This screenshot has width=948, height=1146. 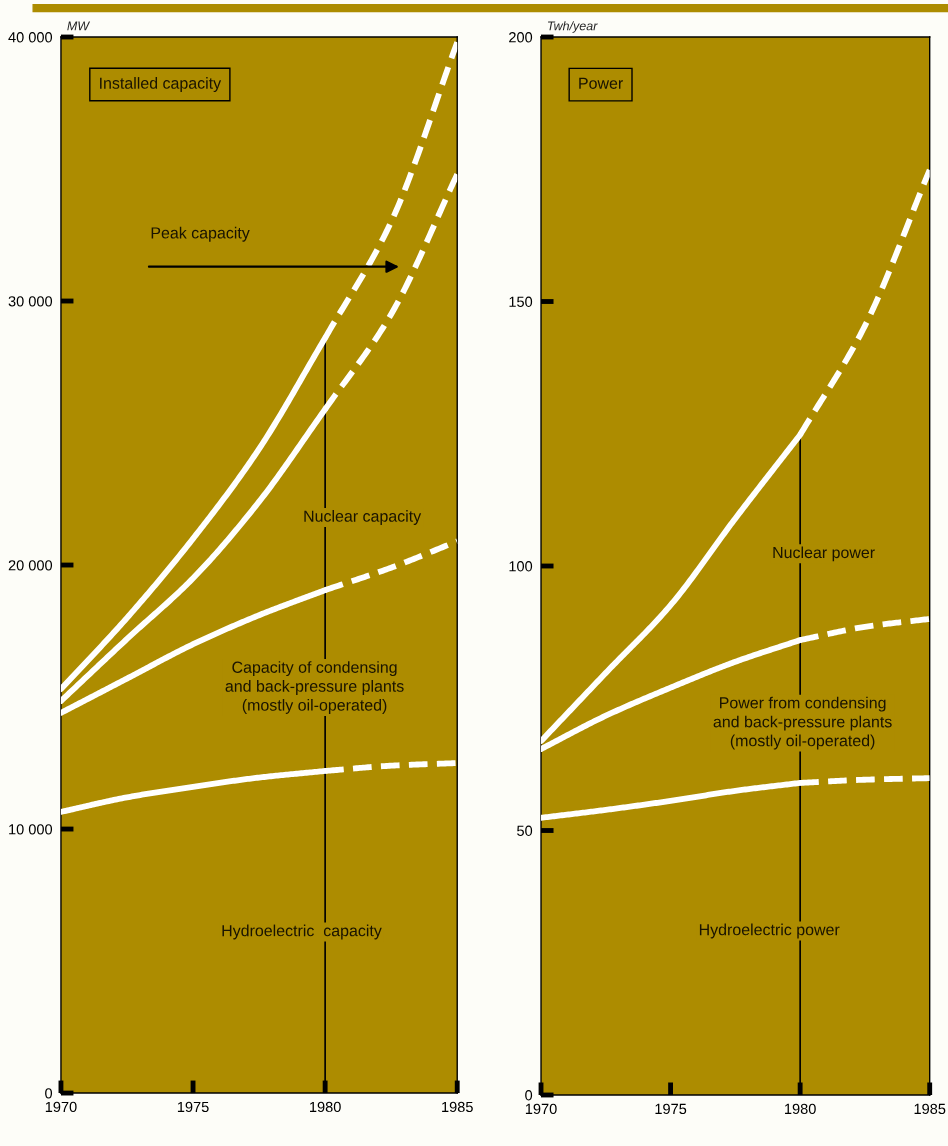 What do you see at coordinates (521, 301) in the screenshot?
I see `y-tick-label: 150` at bounding box center [521, 301].